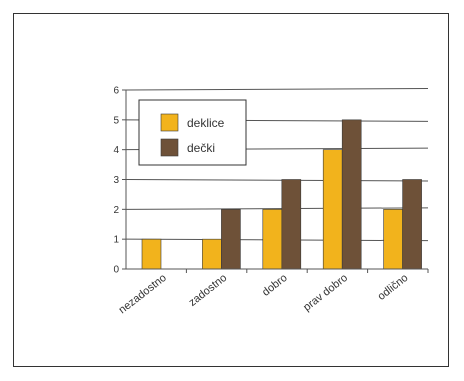  Describe the element at coordinates (201, 148) in the screenshot. I see `legend-label-decki: dečki` at that location.